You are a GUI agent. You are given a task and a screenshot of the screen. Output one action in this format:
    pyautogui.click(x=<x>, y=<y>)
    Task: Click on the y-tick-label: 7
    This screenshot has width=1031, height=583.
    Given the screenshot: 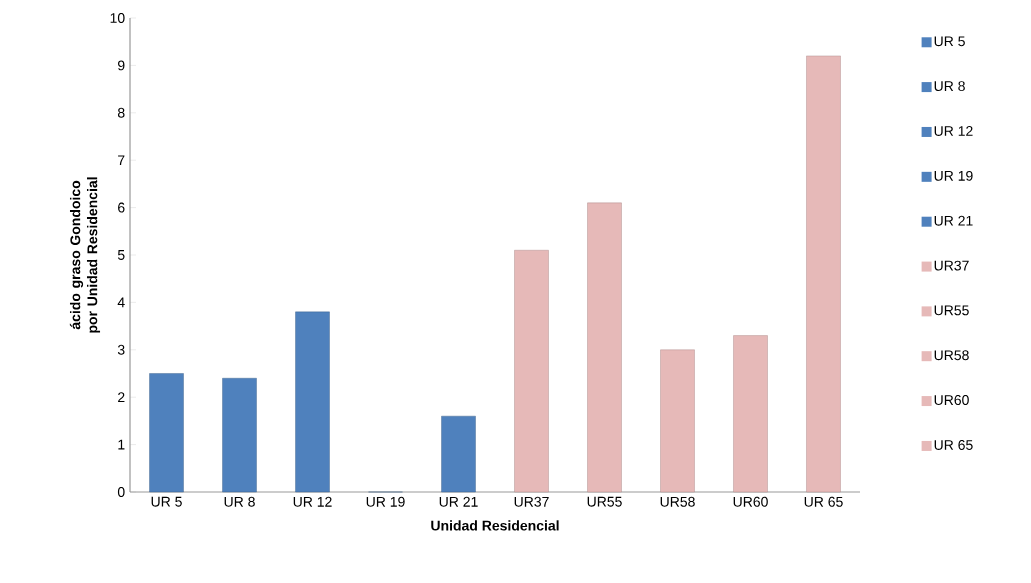 What is the action you would take?
    pyautogui.click(x=121, y=160)
    